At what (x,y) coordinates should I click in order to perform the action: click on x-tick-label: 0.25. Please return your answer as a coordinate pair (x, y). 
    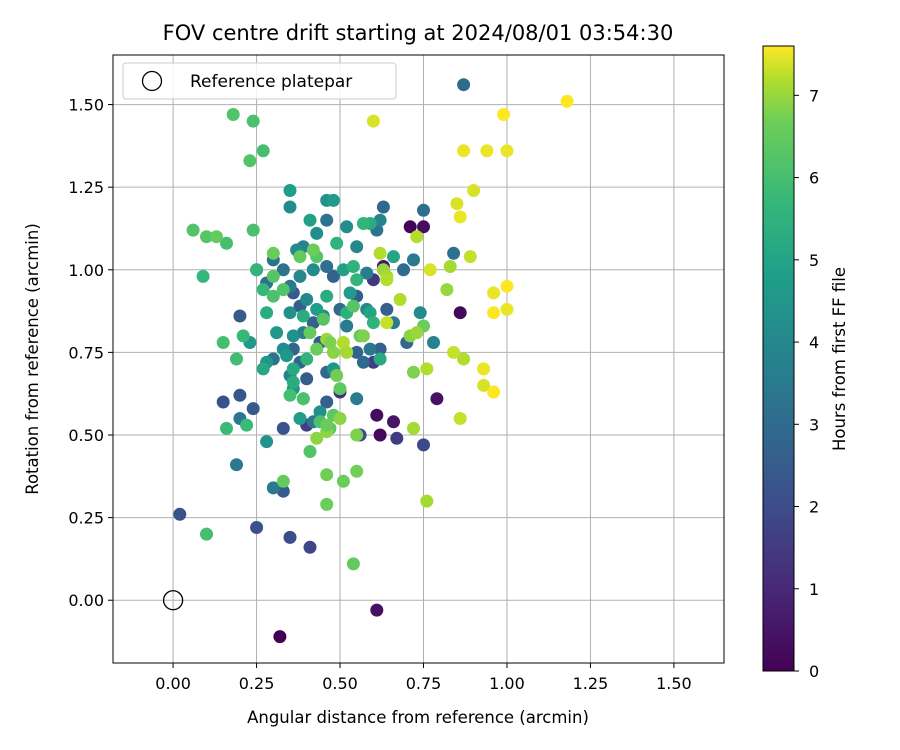
    Looking at the image, I should click on (257, 683).